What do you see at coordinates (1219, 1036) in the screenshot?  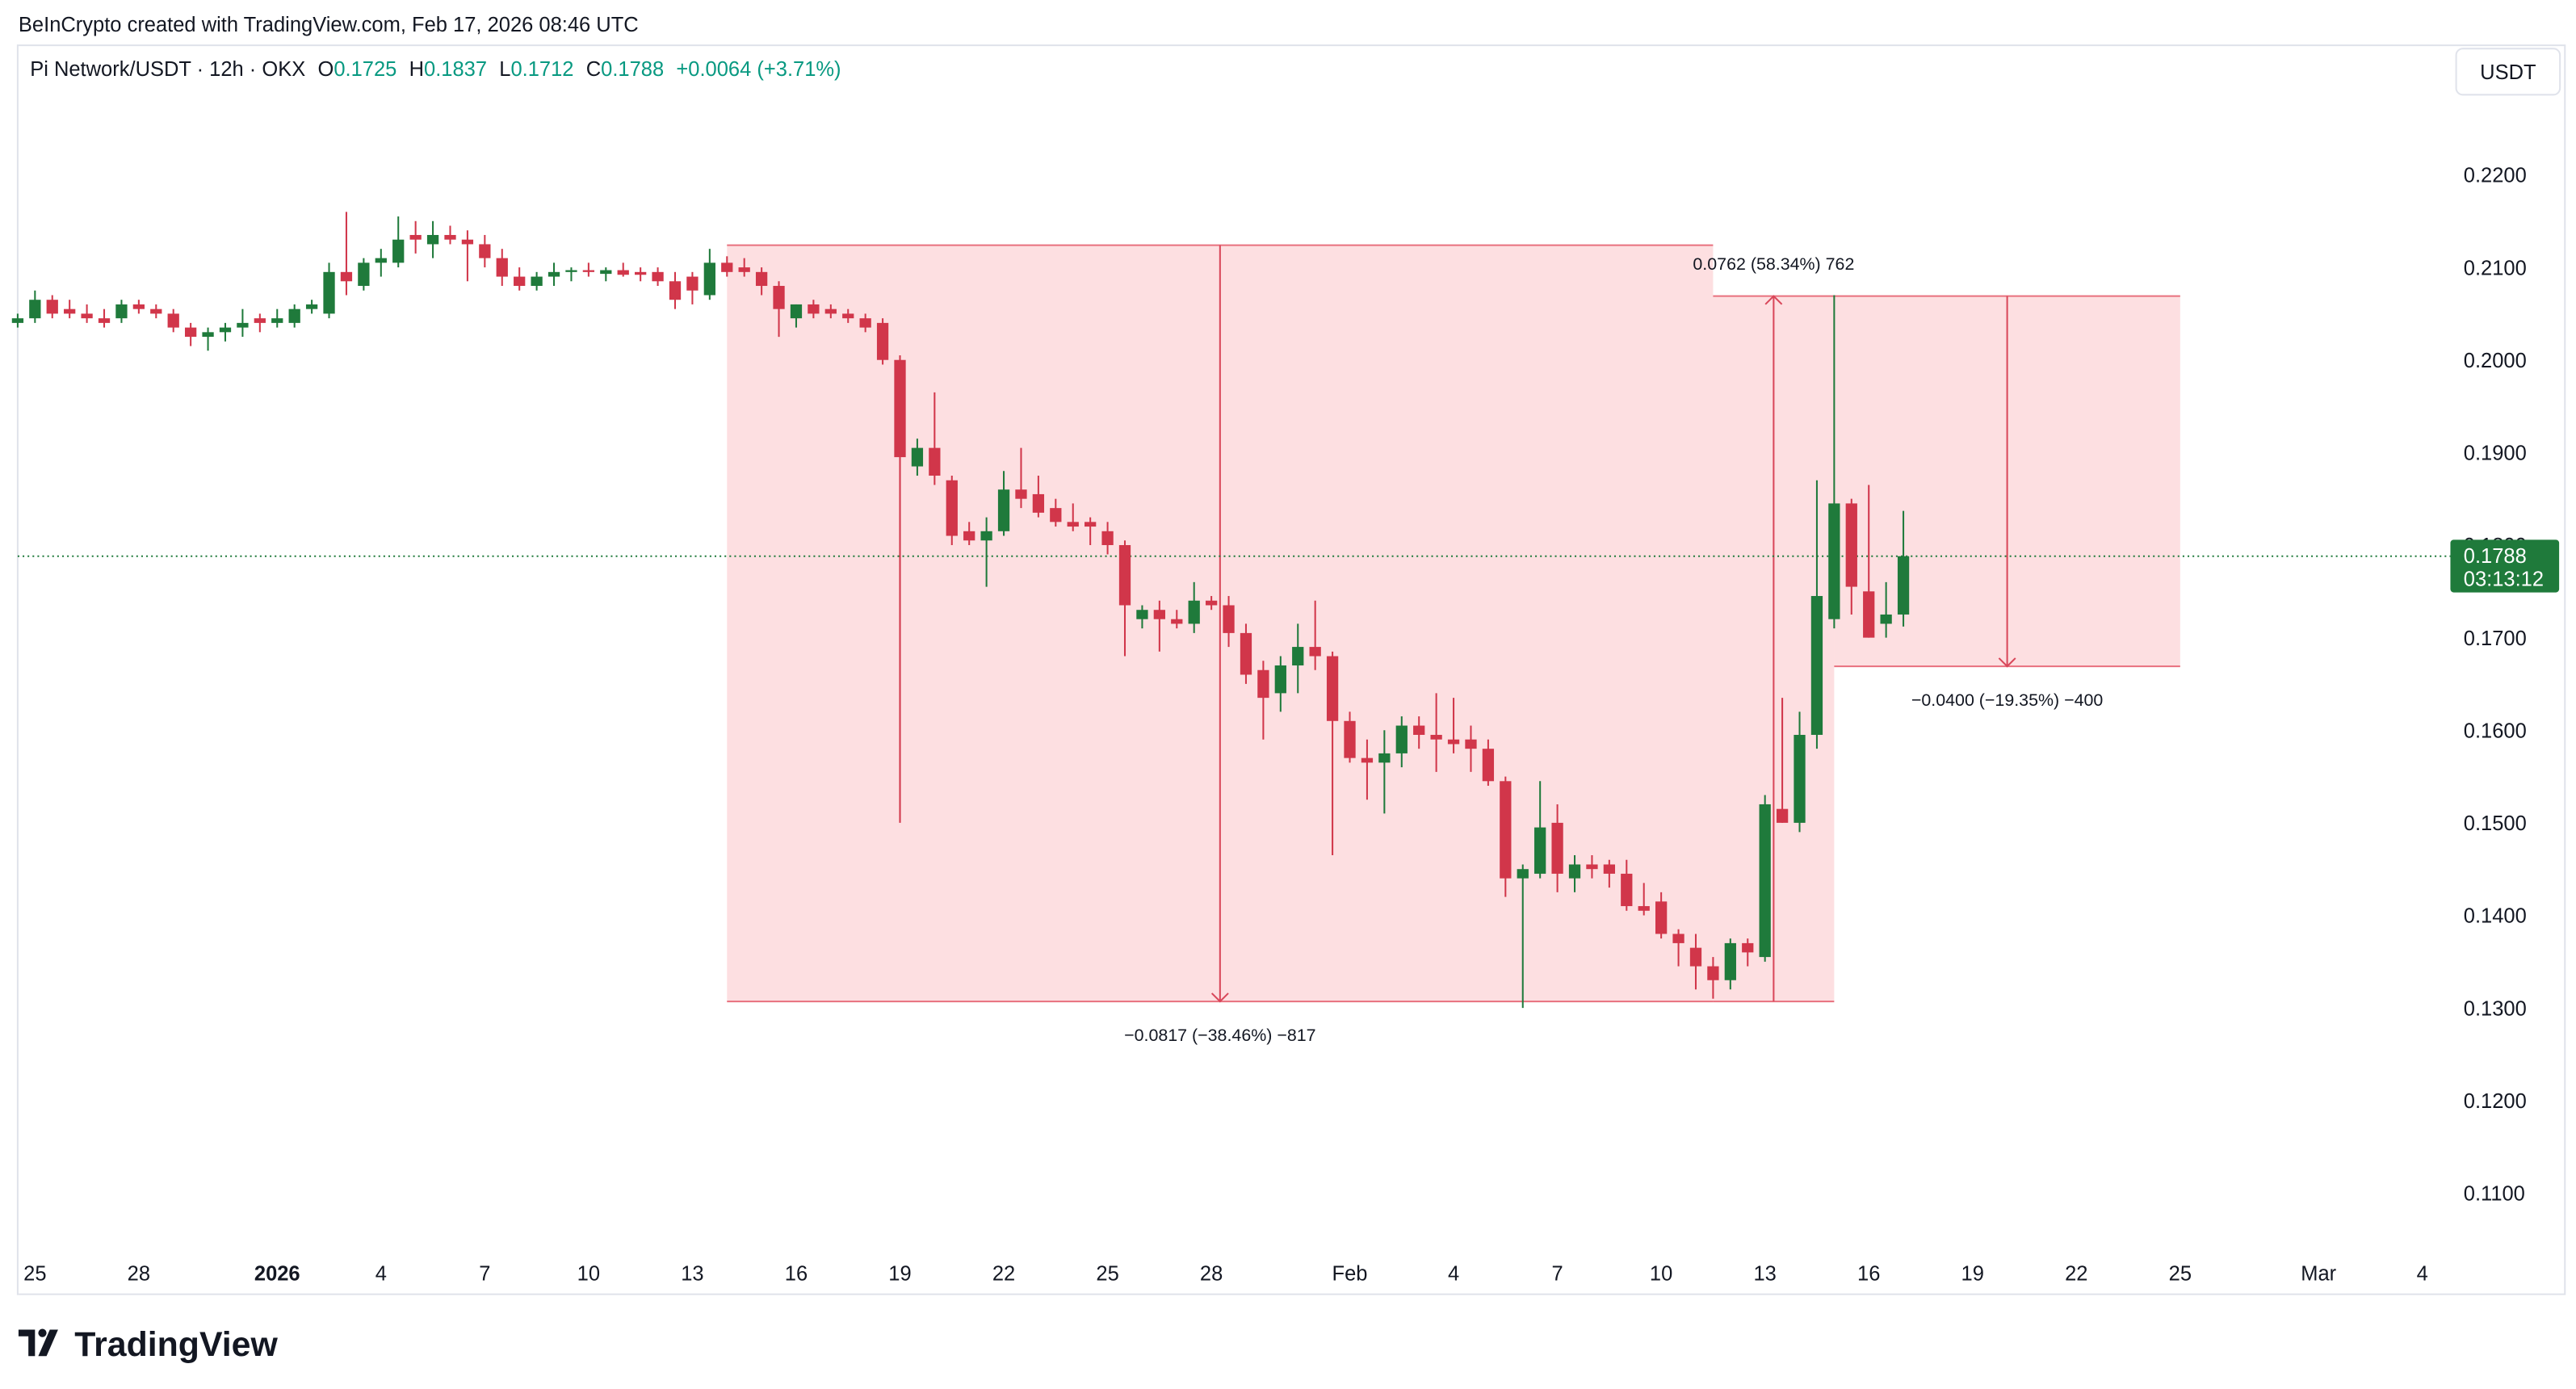 I see `measure-label: −0.0817 (−38.46%) −817` at bounding box center [1219, 1036].